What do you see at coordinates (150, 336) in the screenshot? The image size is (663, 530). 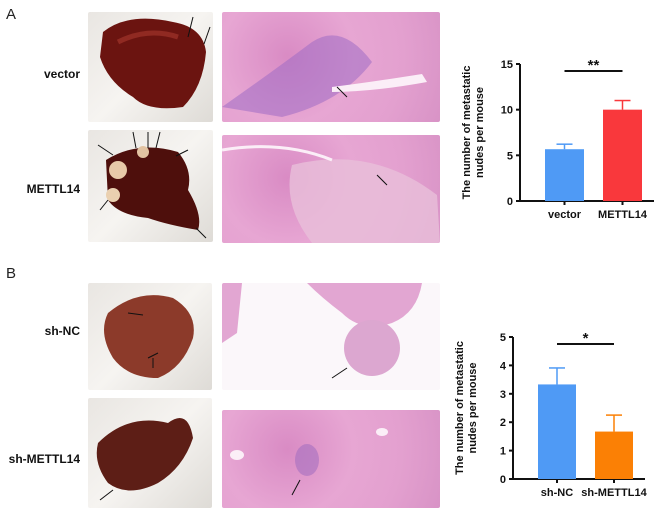 I see `liver-photo-sh-nc` at bounding box center [150, 336].